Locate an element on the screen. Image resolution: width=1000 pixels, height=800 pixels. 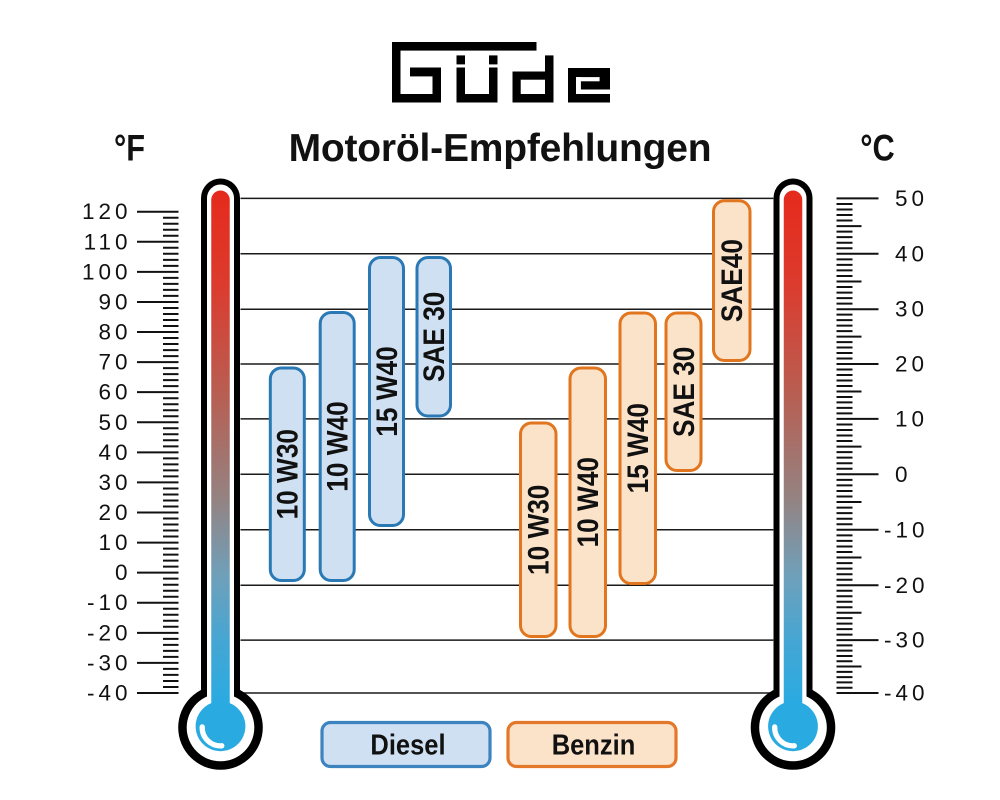
svg-text: Benzin is located at coordinates (594, 744).